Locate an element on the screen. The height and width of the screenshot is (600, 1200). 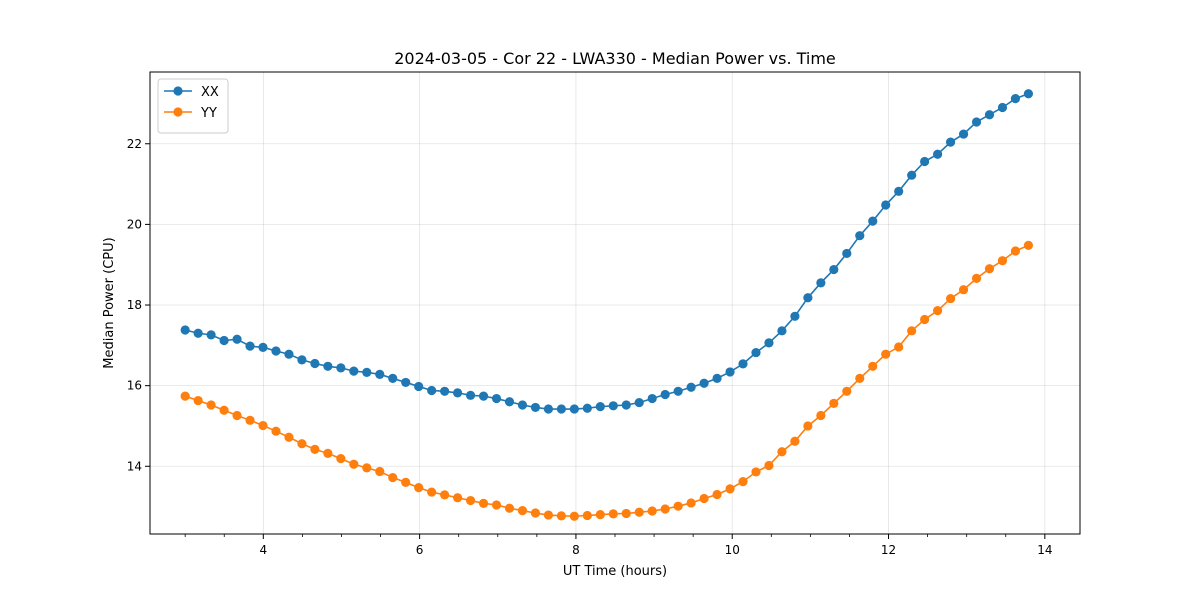
y-axis: 14 16 18 20 22 is located at coordinates (138, 305).